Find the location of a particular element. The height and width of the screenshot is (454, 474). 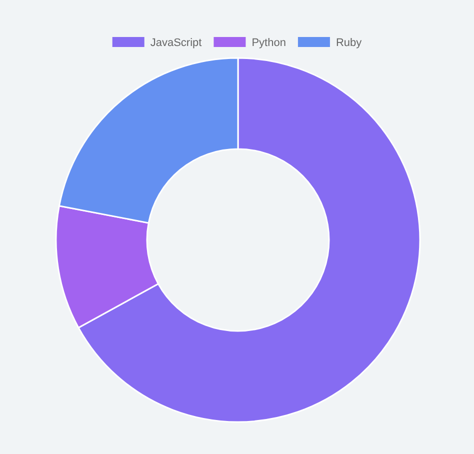

legend-label: Python is located at coordinates (269, 43).